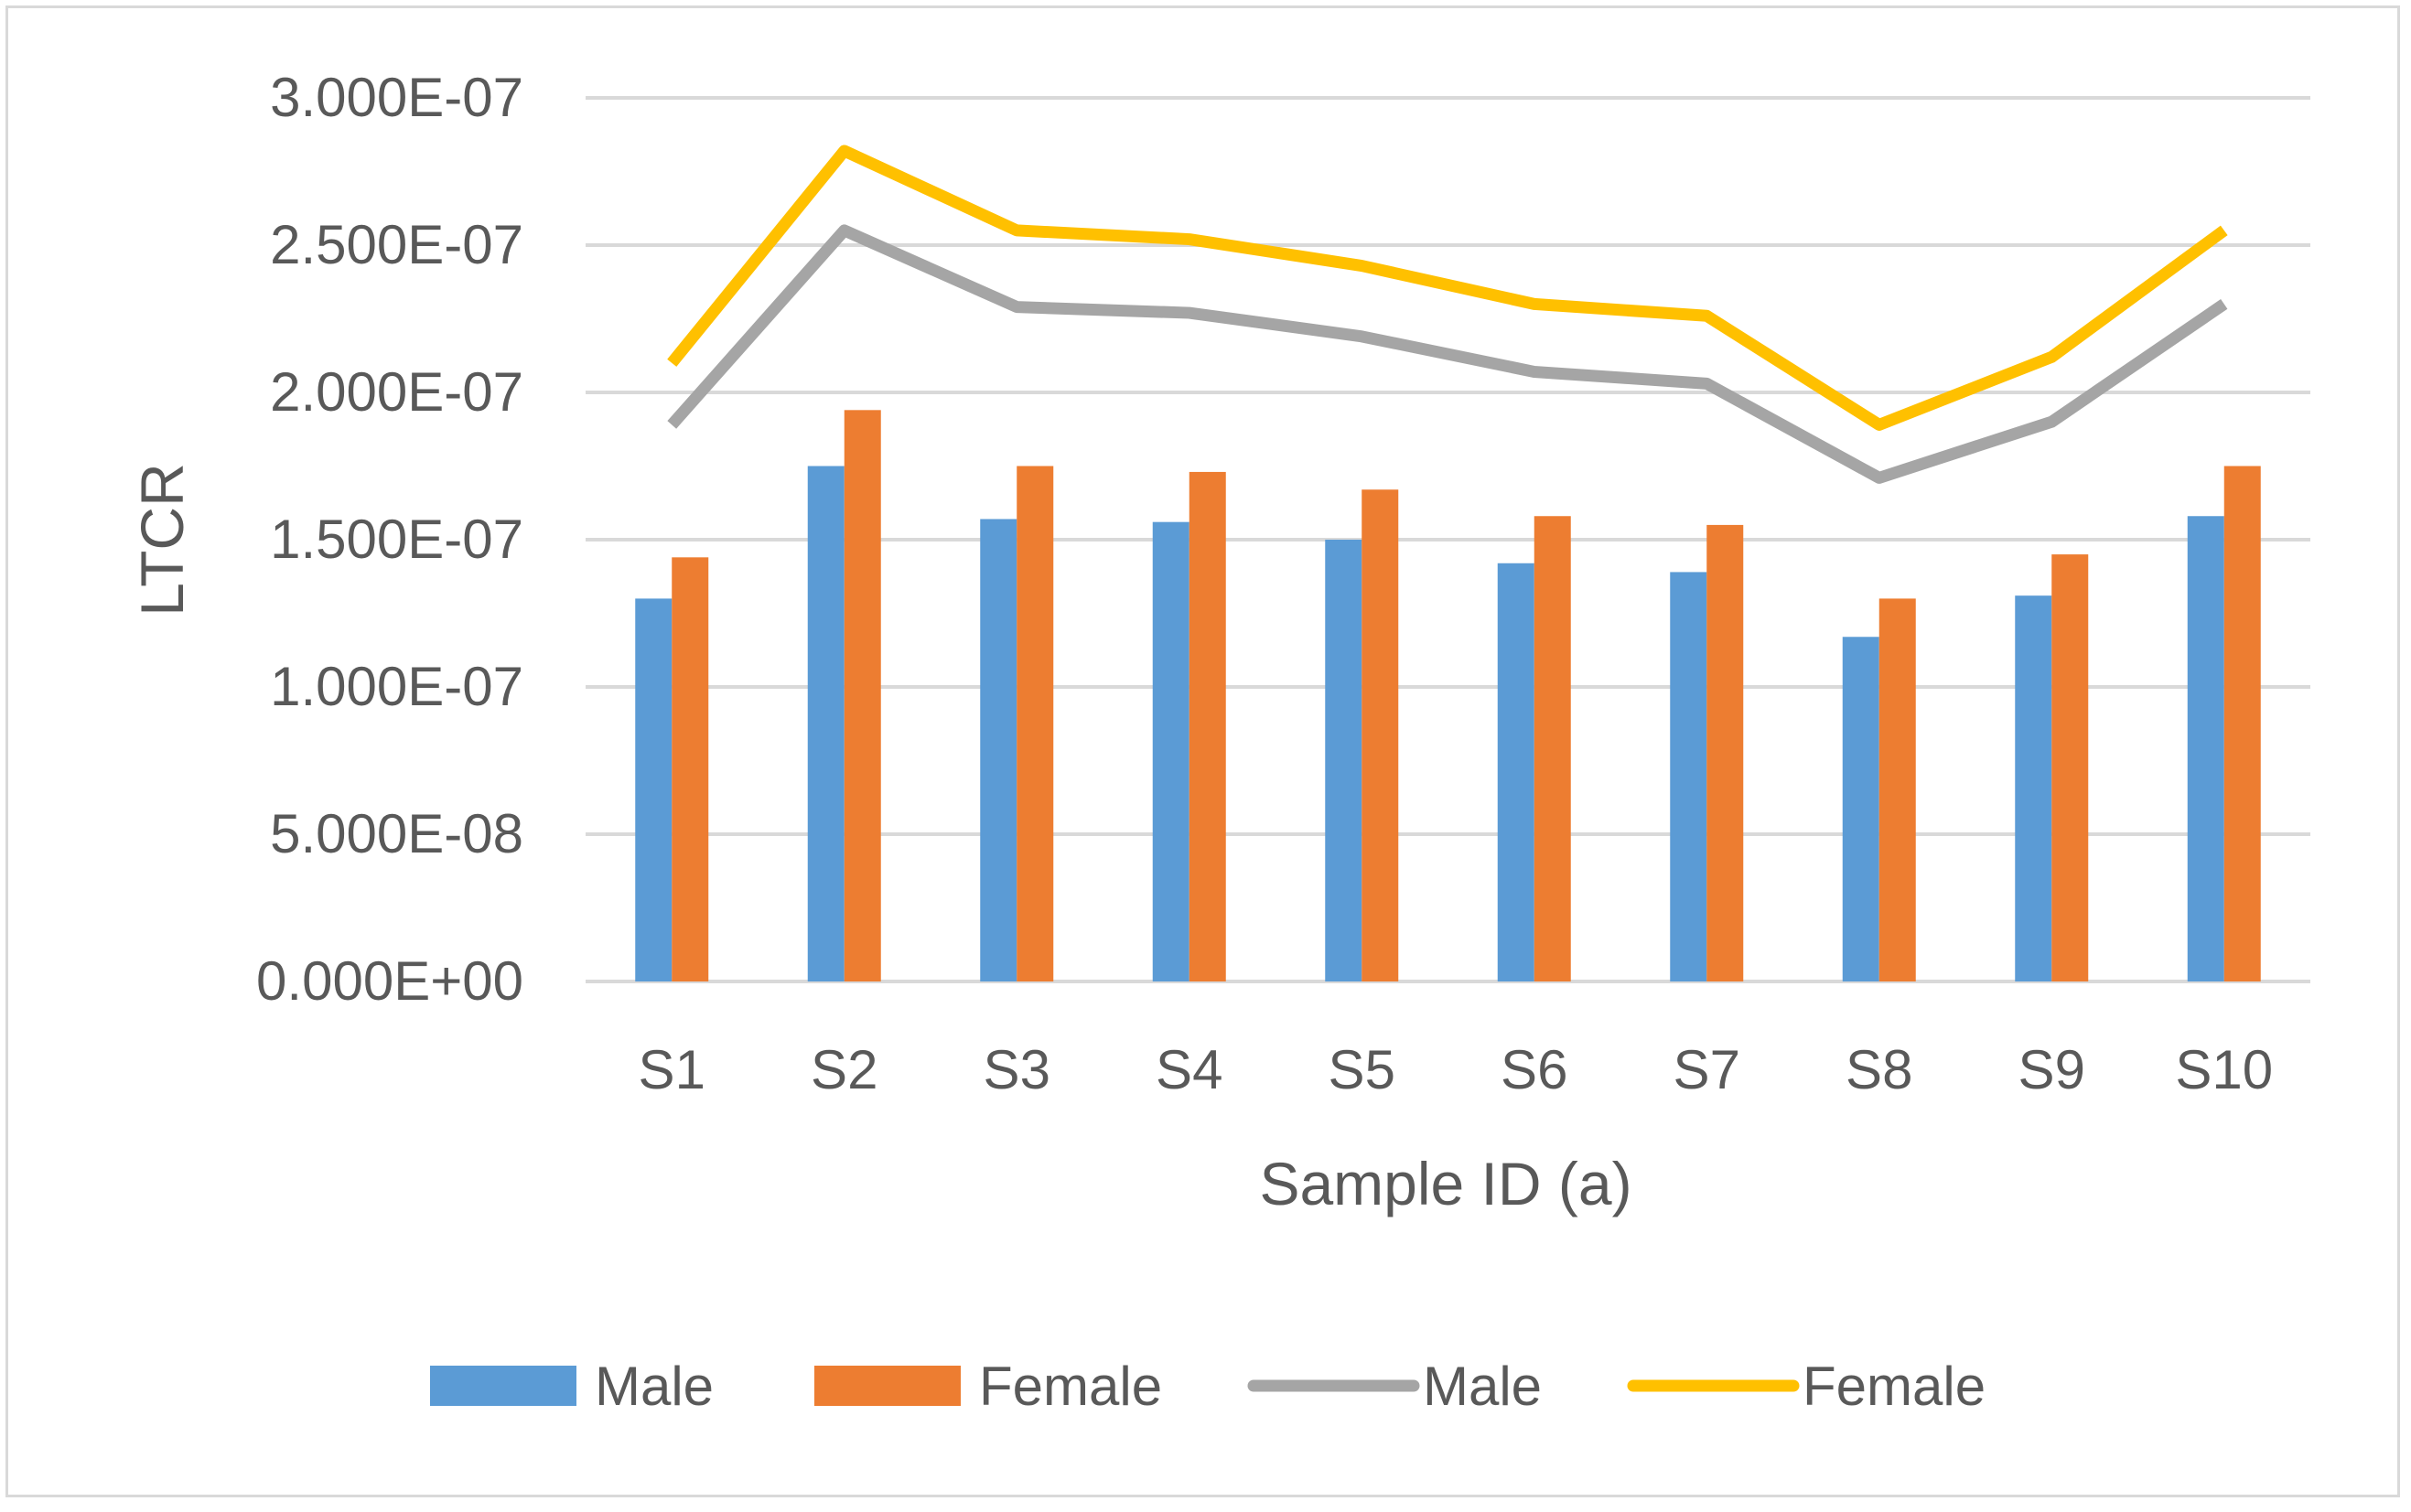  I want to click on bar-female-s5, so click(1380, 735).